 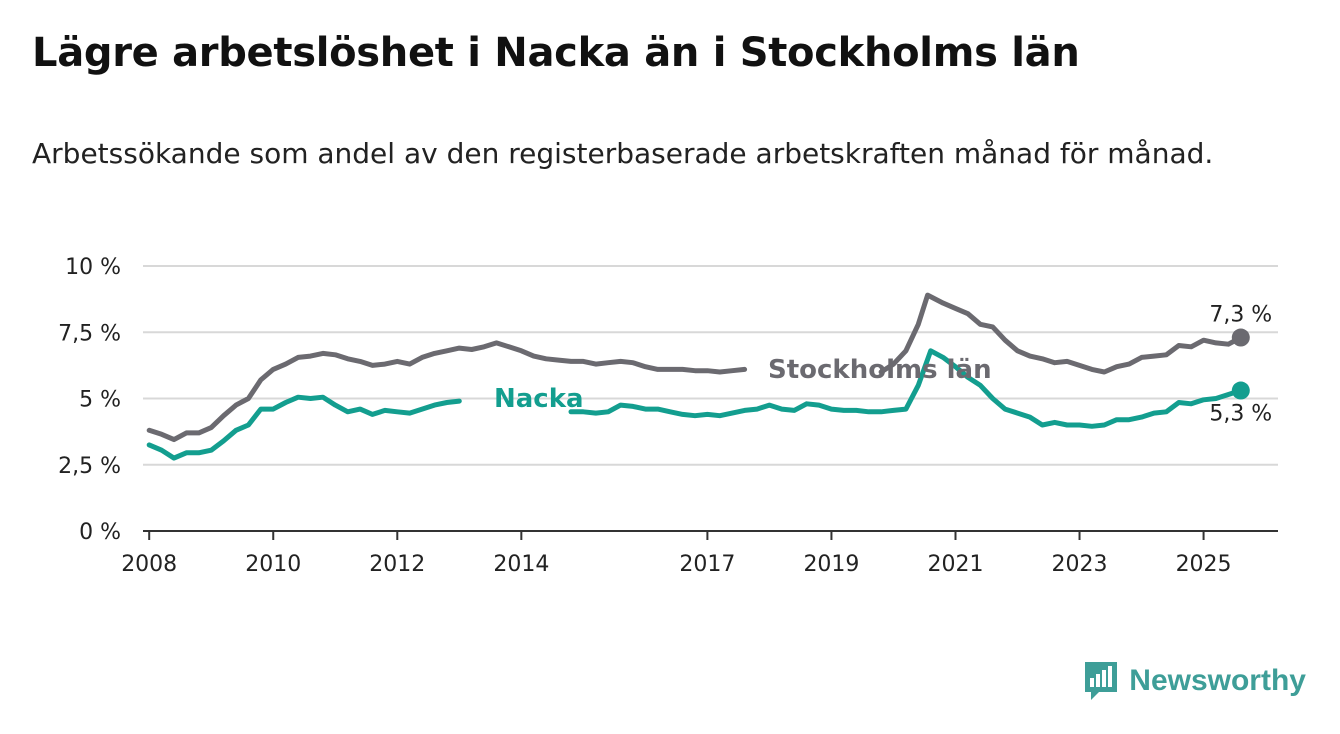 I want to click on x-tick-label: 2023, so click(x=1080, y=564).